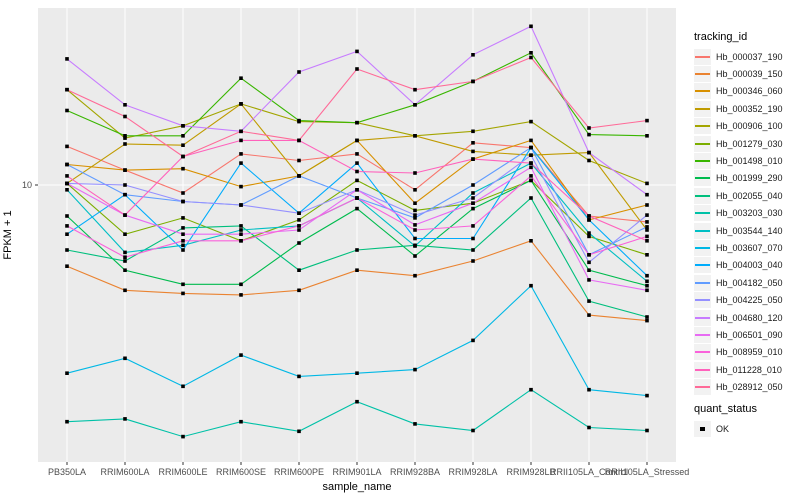  I want to click on x-tick-label-RRIM928LB: RRIM928LB, so click(531, 472).